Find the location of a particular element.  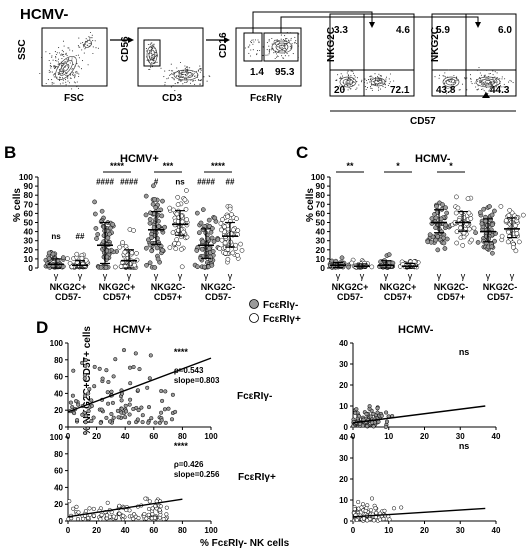

significance-label: ns is located at coordinates (464, 352).